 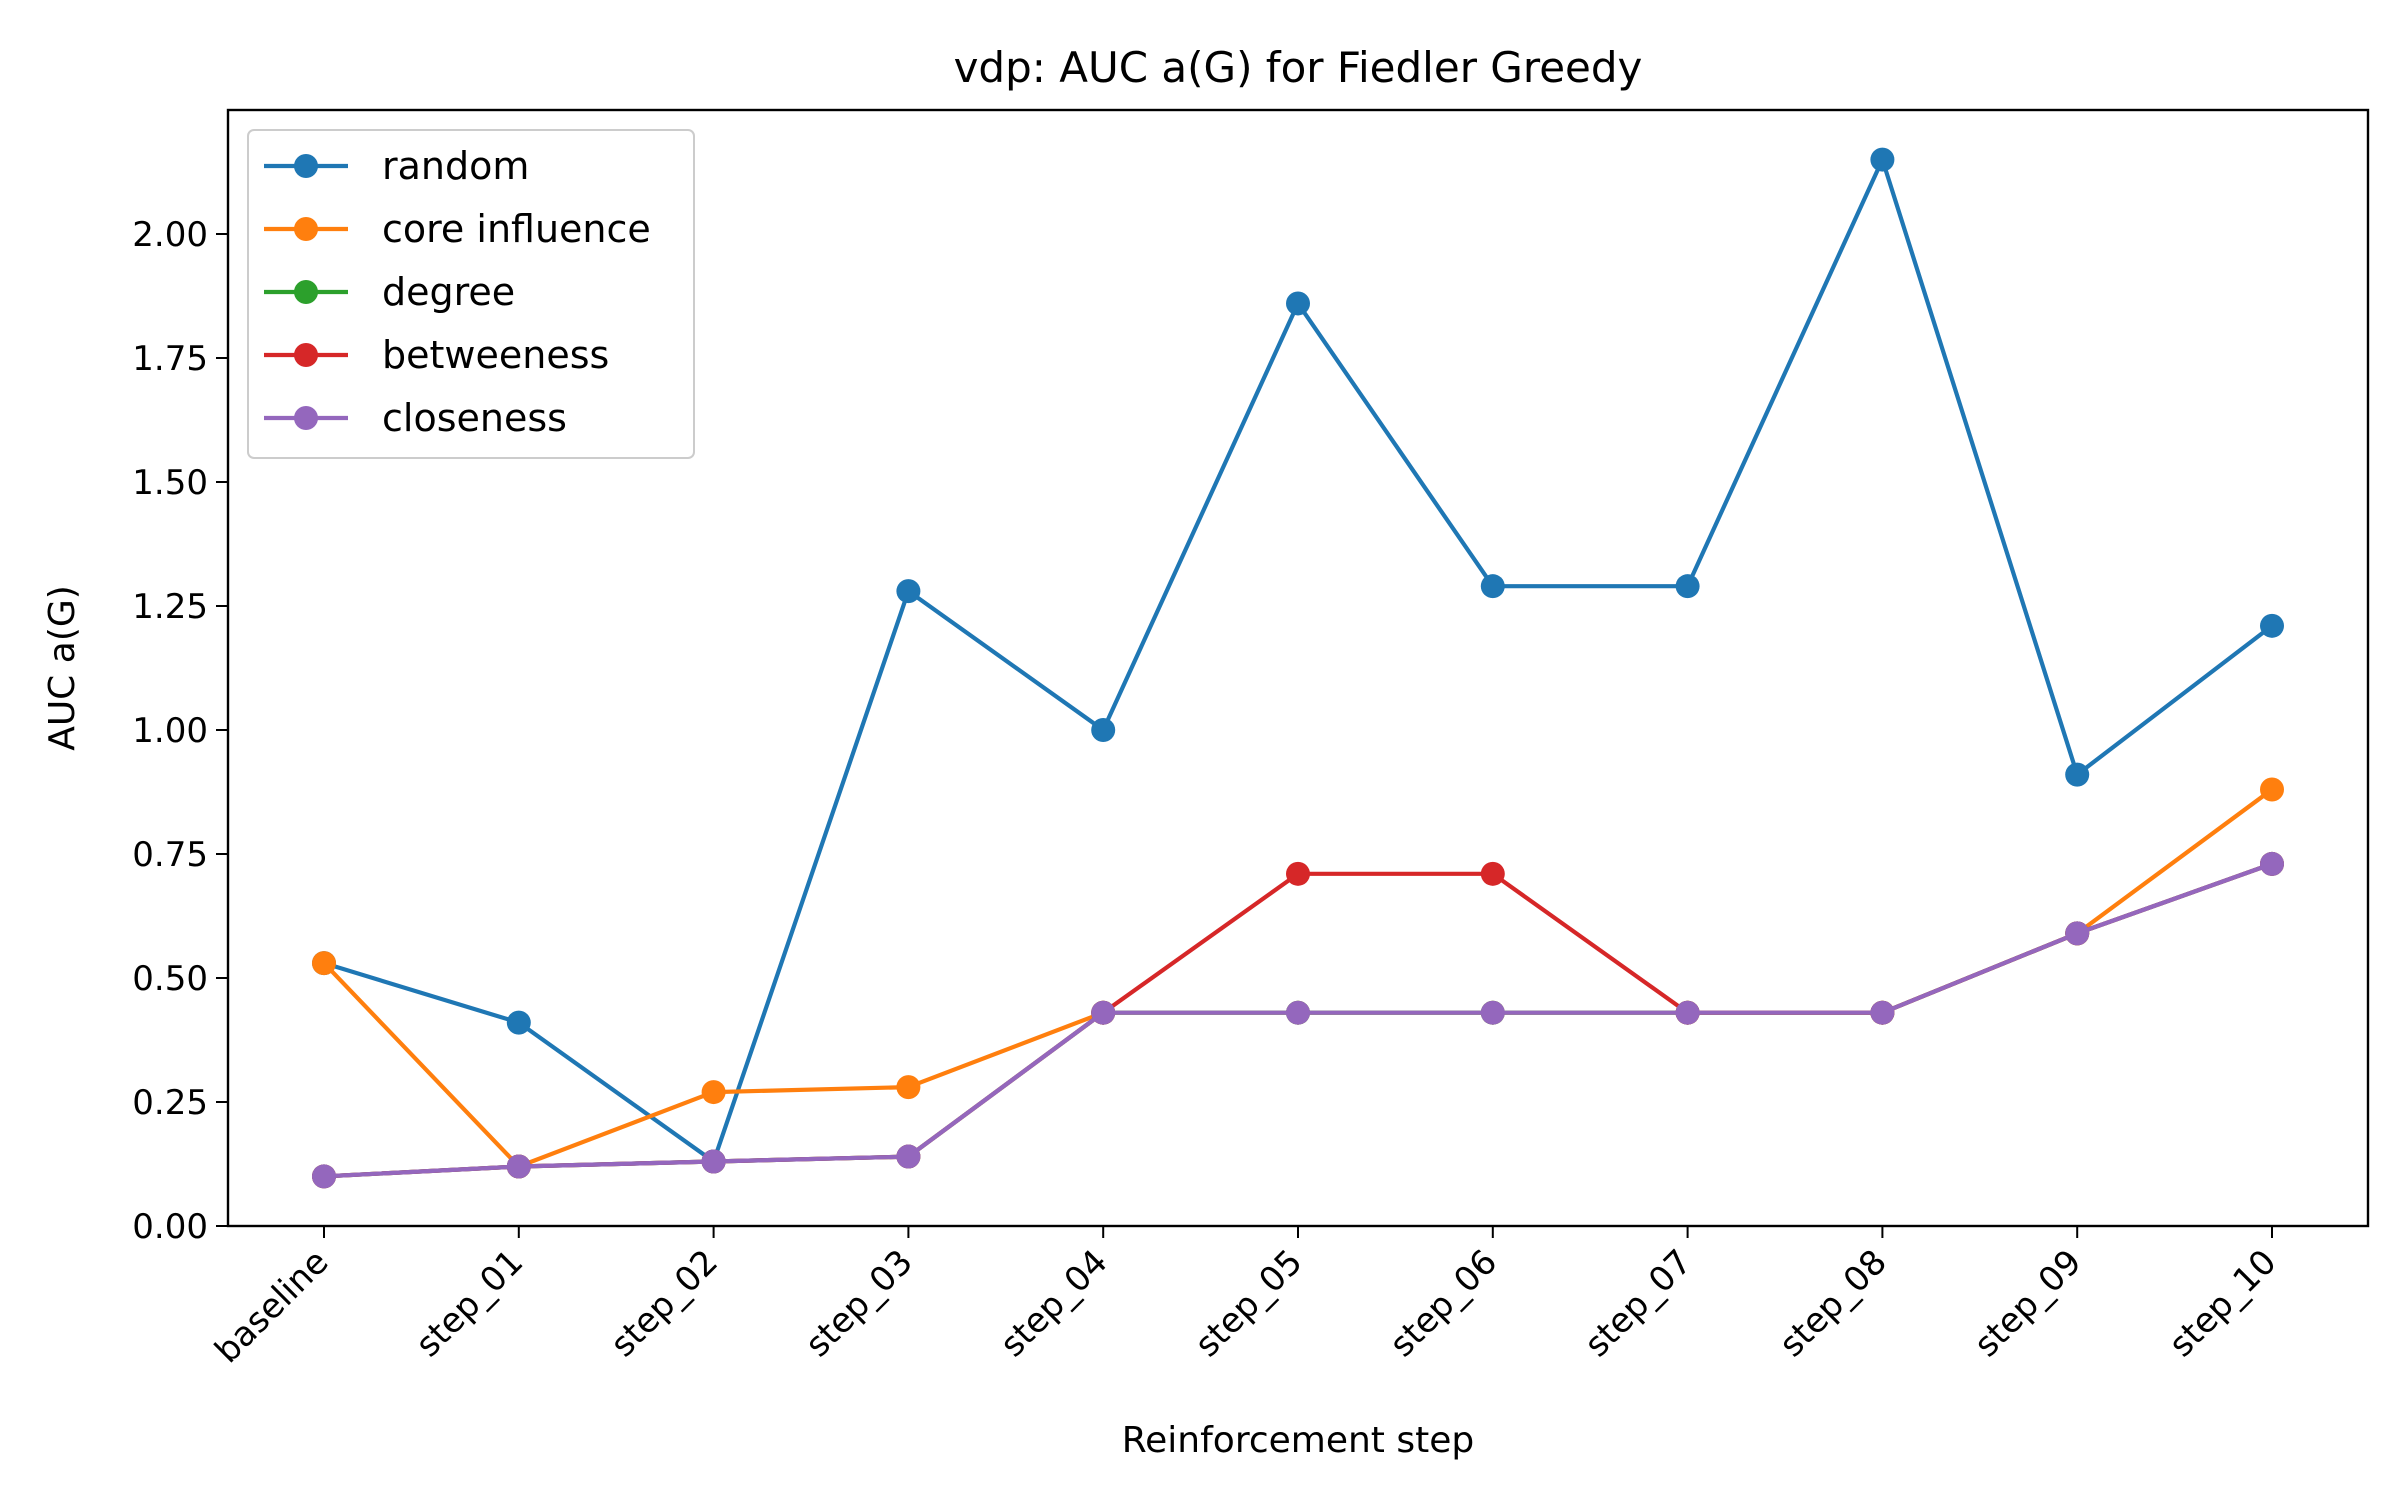 What do you see at coordinates (455, 166) in the screenshot?
I see `legend-label: random` at bounding box center [455, 166].